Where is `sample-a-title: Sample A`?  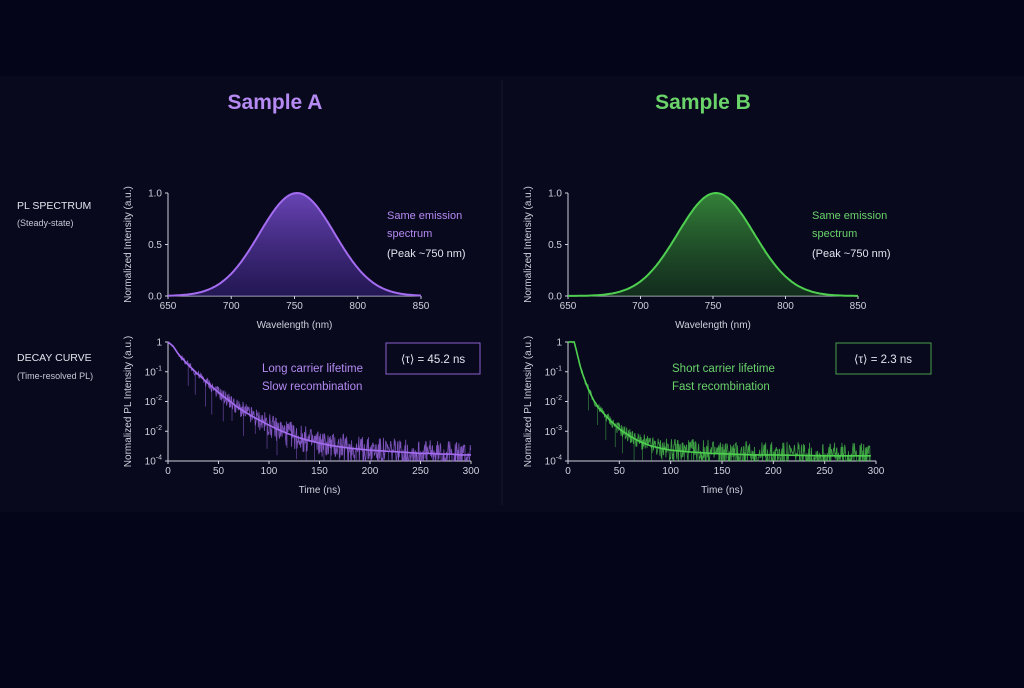
sample-a-title: Sample A is located at coordinates (275, 102).